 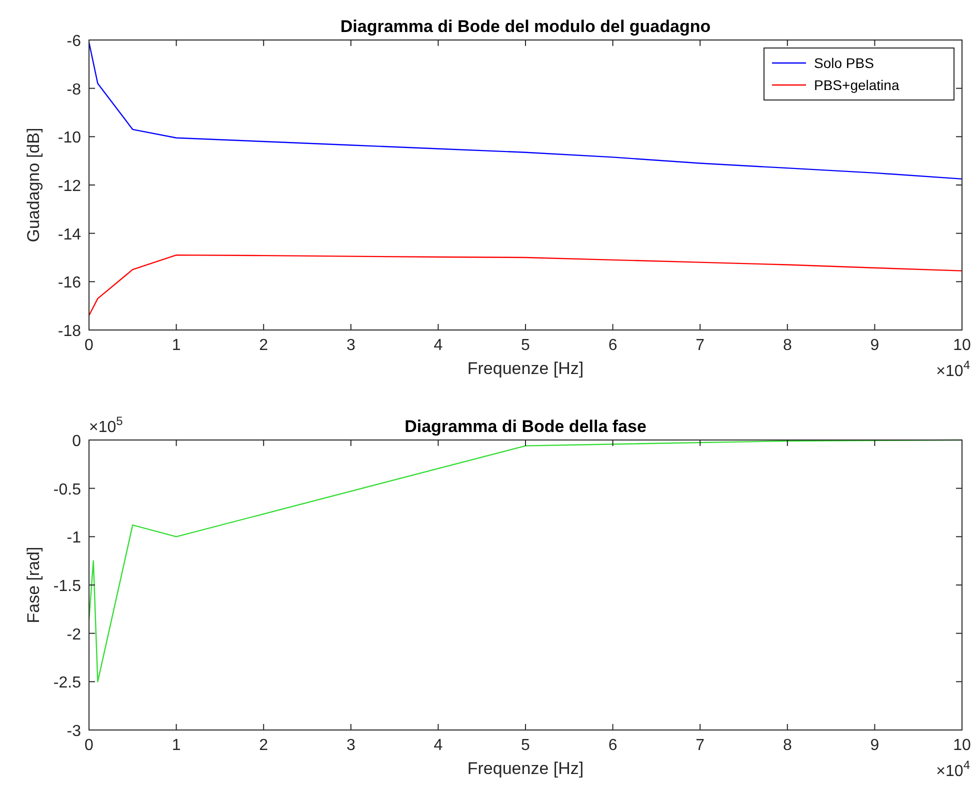 What do you see at coordinates (70, 283) in the screenshot?
I see `y-tick-label: -16` at bounding box center [70, 283].